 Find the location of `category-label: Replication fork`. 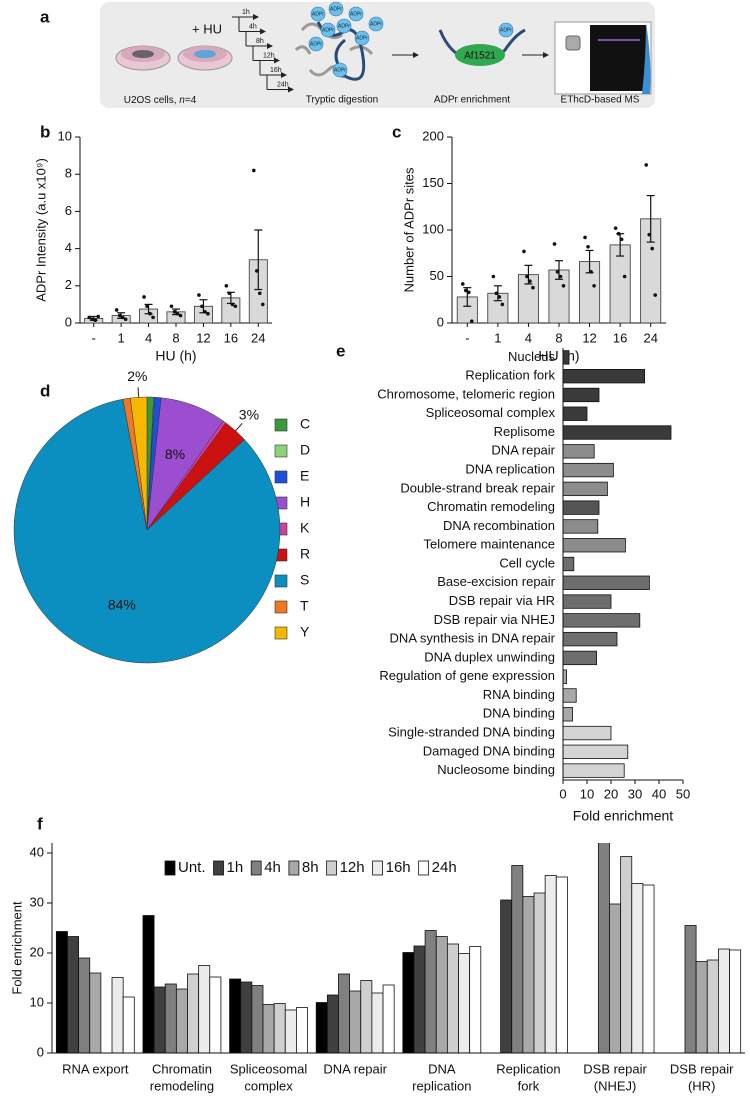

category-label: Replication fork is located at coordinates (510, 375).